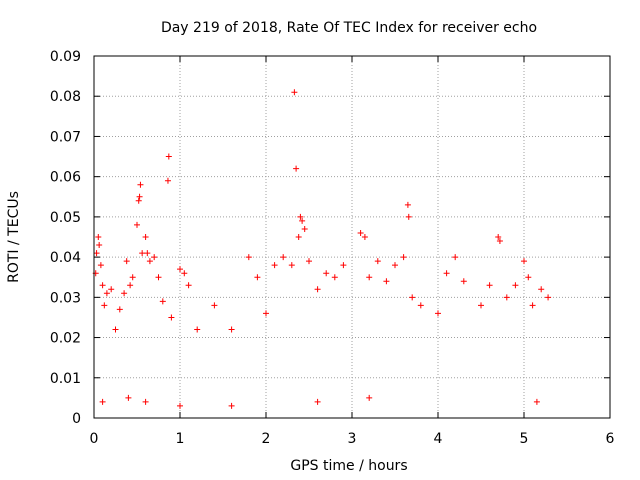  Describe the element at coordinates (180, 439) in the screenshot. I see `x-tick-label: 1` at that location.